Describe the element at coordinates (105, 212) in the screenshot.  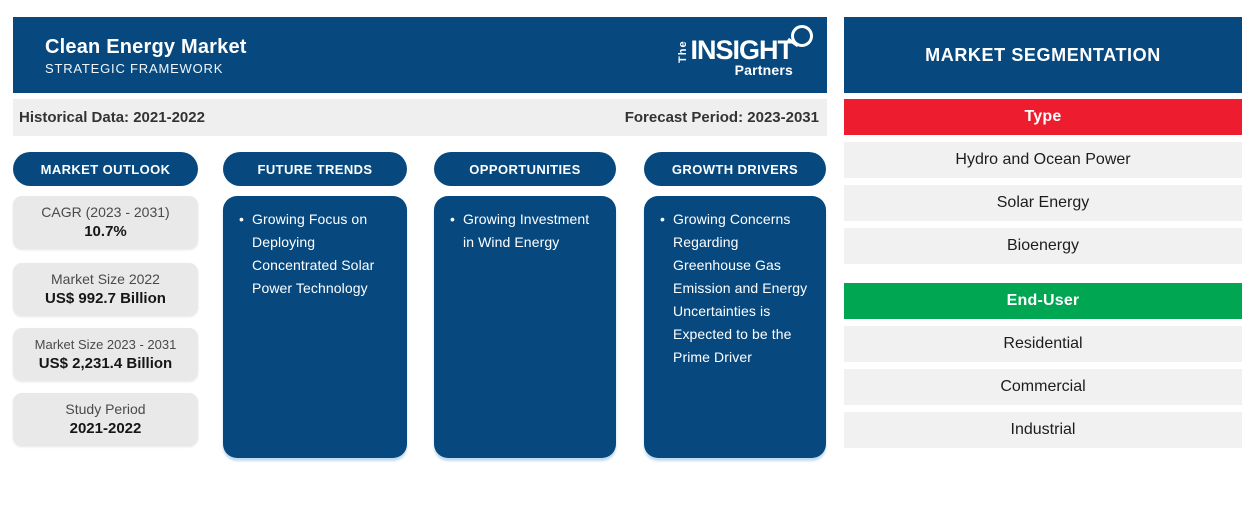
I see `stat-label: CAGR (2023 - 2031)` at that location.